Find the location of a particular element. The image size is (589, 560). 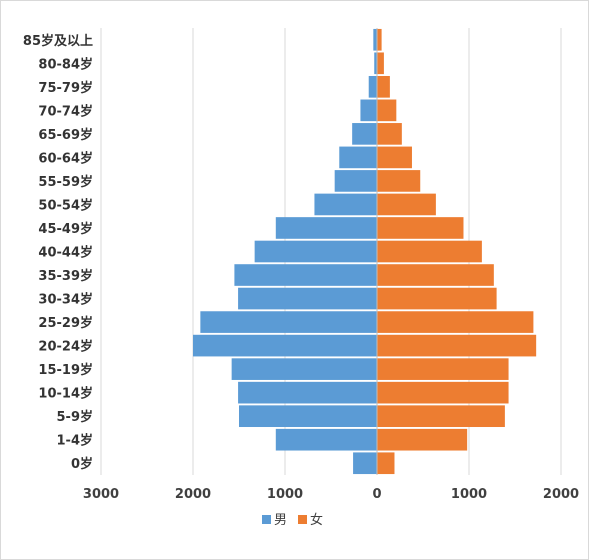

category-label: 30-34岁 is located at coordinates (65, 300).